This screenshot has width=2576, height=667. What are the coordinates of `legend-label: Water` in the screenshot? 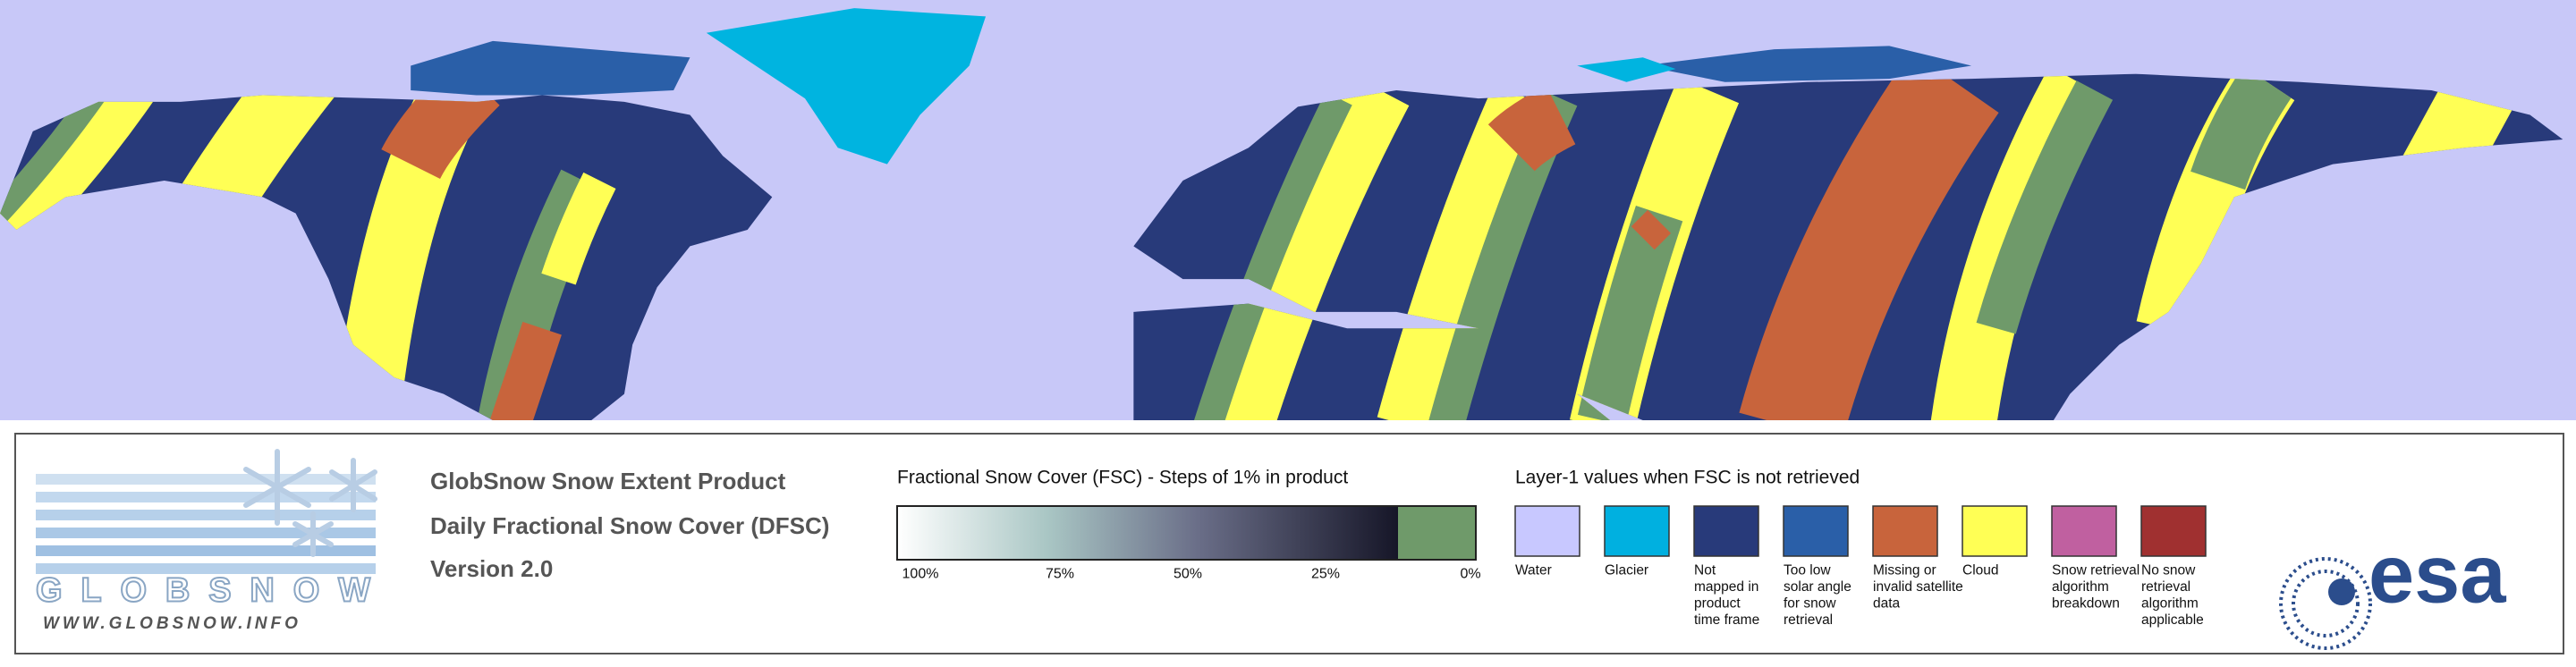 It's located at (1533, 570).